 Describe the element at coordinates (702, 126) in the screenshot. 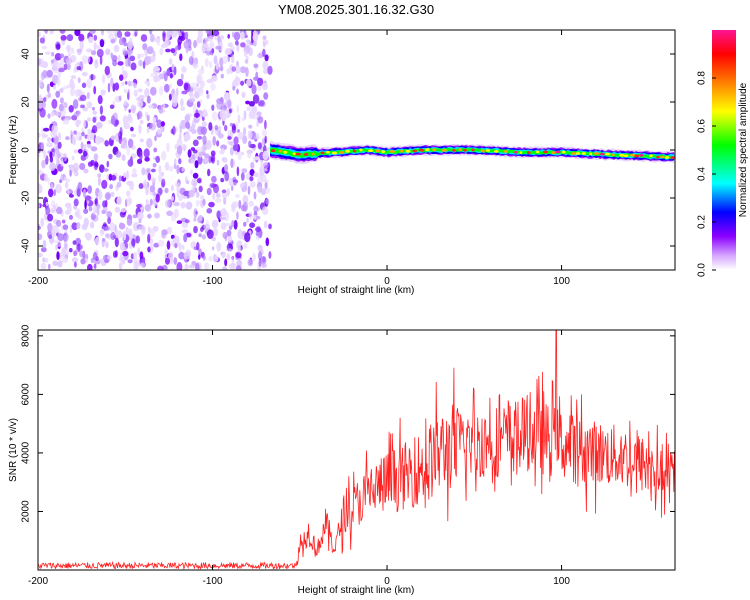

I see `colorbar-tick-label: 0.6` at that location.